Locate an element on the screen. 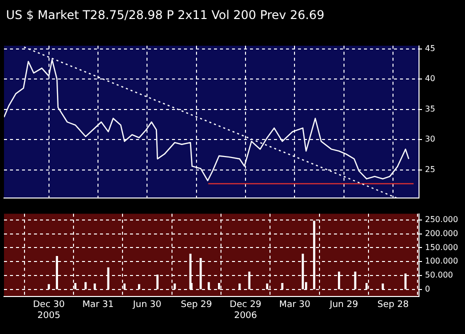 The width and height of the screenshot is (465, 334). x-tick-label: Dec 29 2006 is located at coordinates (246, 310).